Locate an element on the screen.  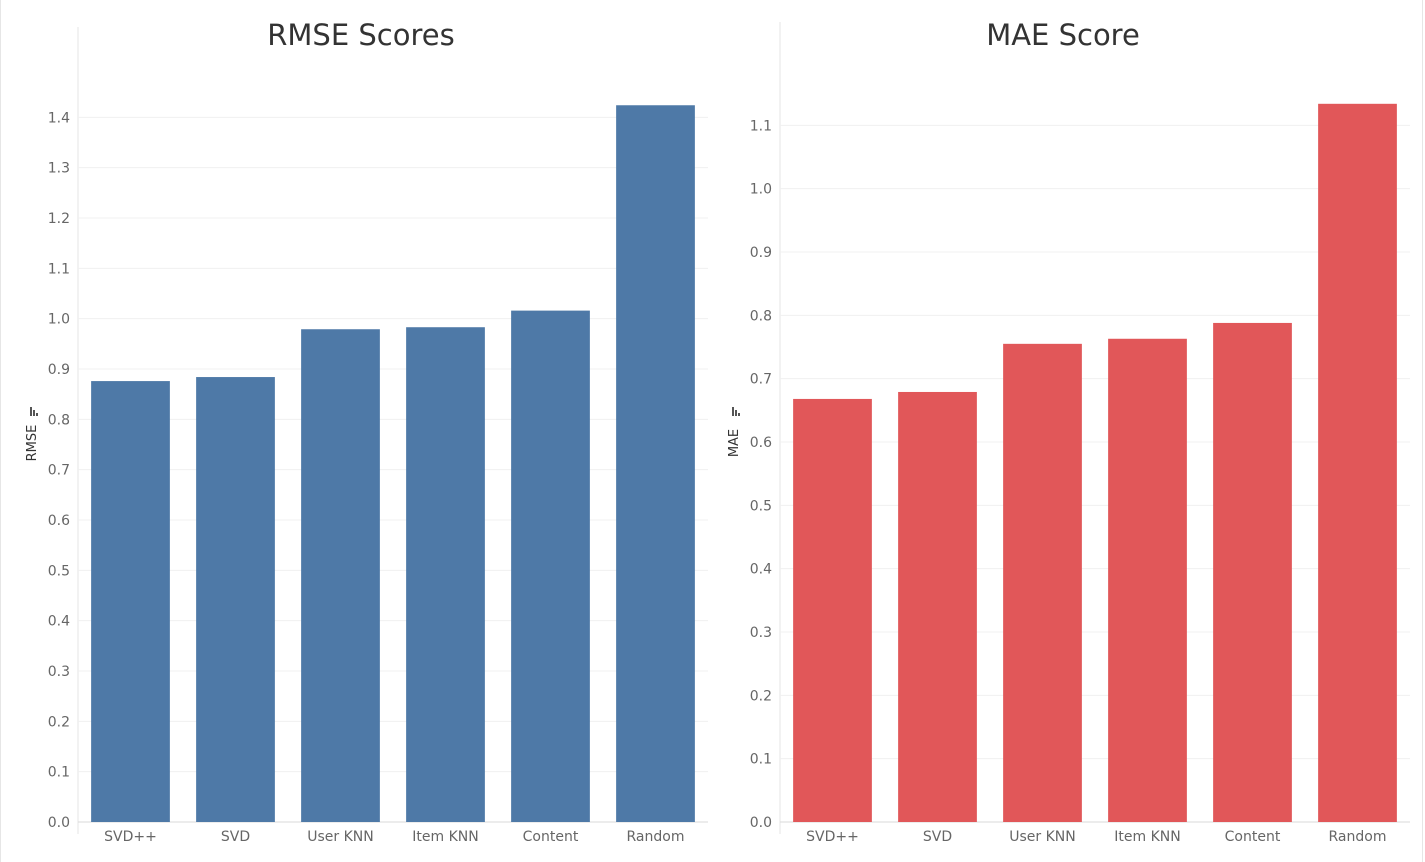
rmse-x-category-label: Content is located at coordinates (551, 837).